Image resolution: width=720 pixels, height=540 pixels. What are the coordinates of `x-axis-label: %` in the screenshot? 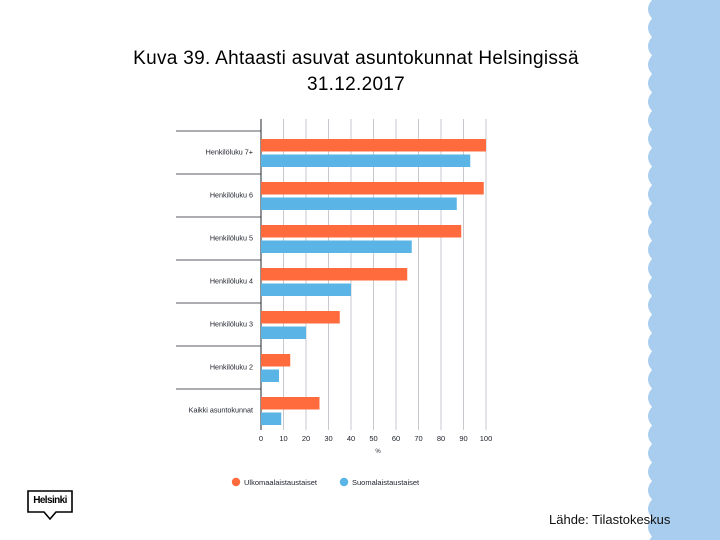 It's located at (378, 452).